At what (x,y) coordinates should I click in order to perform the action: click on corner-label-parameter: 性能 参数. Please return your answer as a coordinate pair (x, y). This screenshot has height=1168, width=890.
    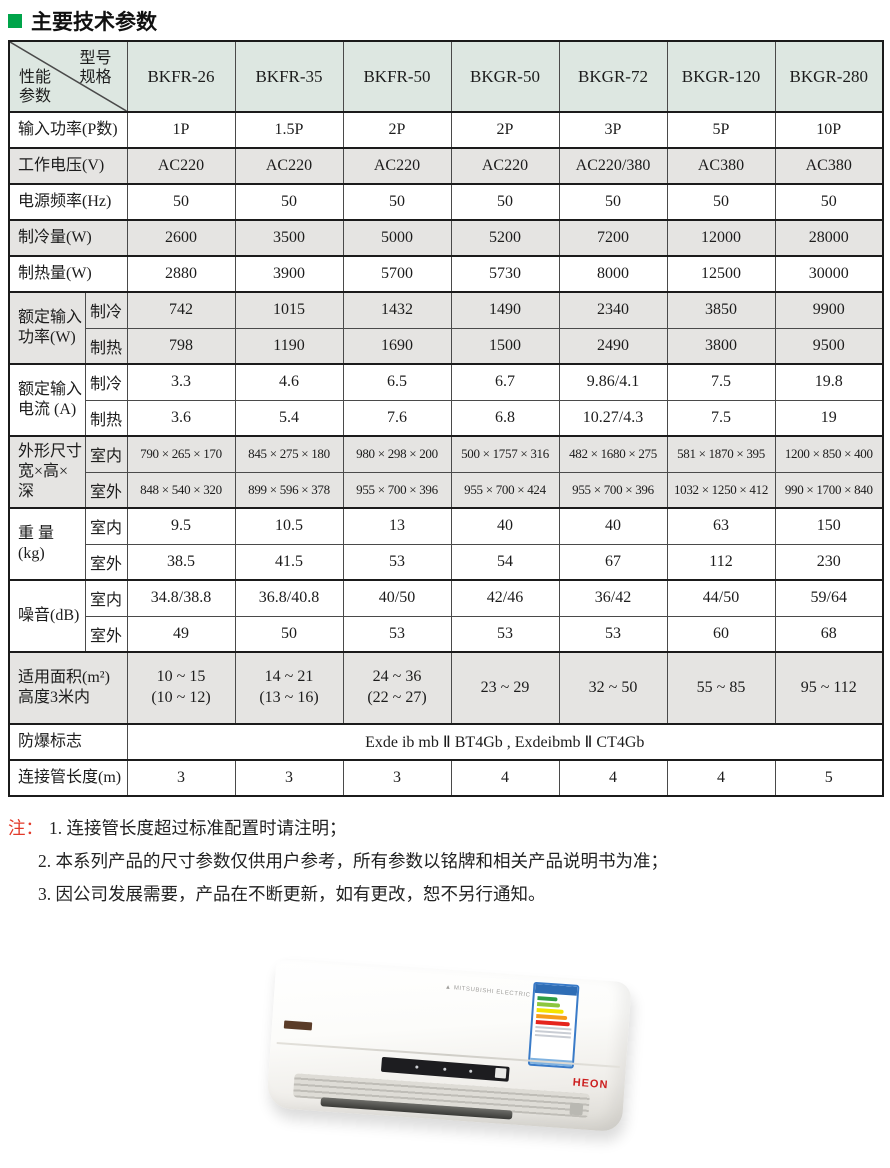
    Looking at the image, I should click on (35, 86).